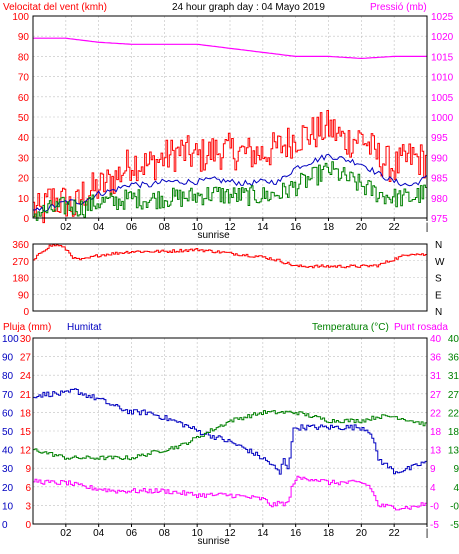  Describe the element at coordinates (442, 78) in the screenshot. I see `y-right-tick-label: 1010` at that location.